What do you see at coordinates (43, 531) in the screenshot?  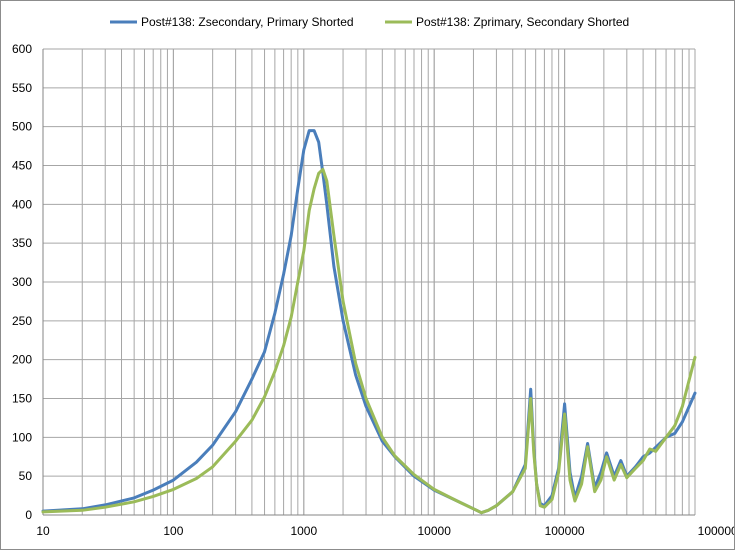 I see `x-tick-label: 10` at bounding box center [43, 531].